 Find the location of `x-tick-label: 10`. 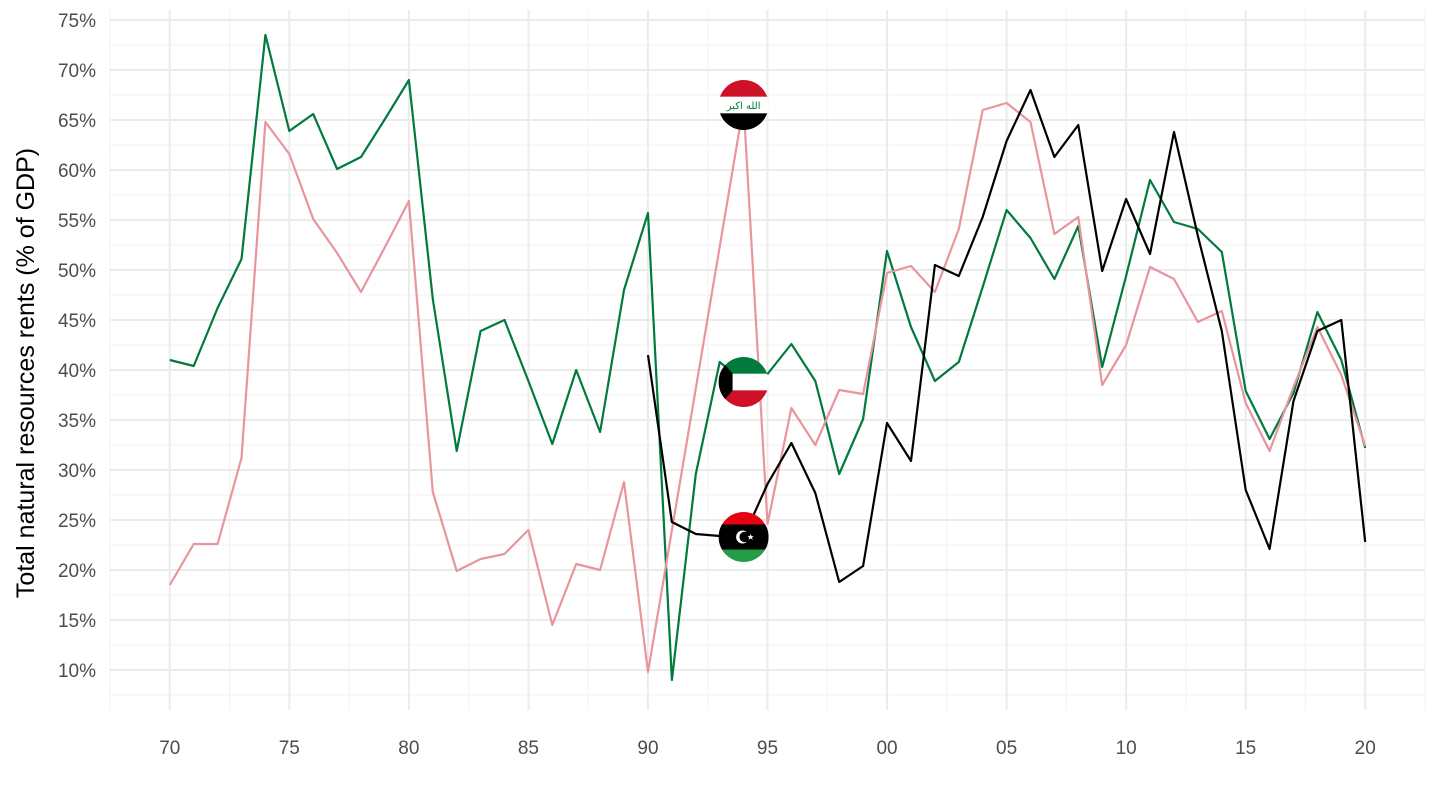

x-tick-label: 10 is located at coordinates (1126, 748).